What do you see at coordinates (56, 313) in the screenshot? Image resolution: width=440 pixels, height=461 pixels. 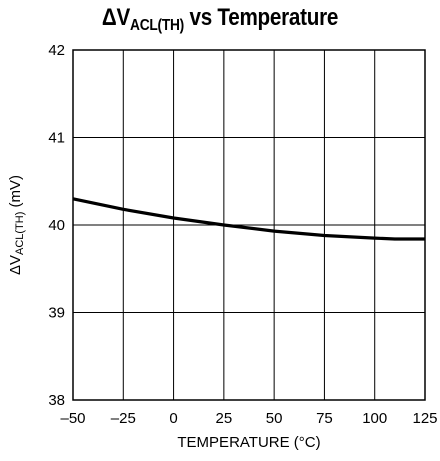 I see `y-tick-label: 39` at bounding box center [56, 313].